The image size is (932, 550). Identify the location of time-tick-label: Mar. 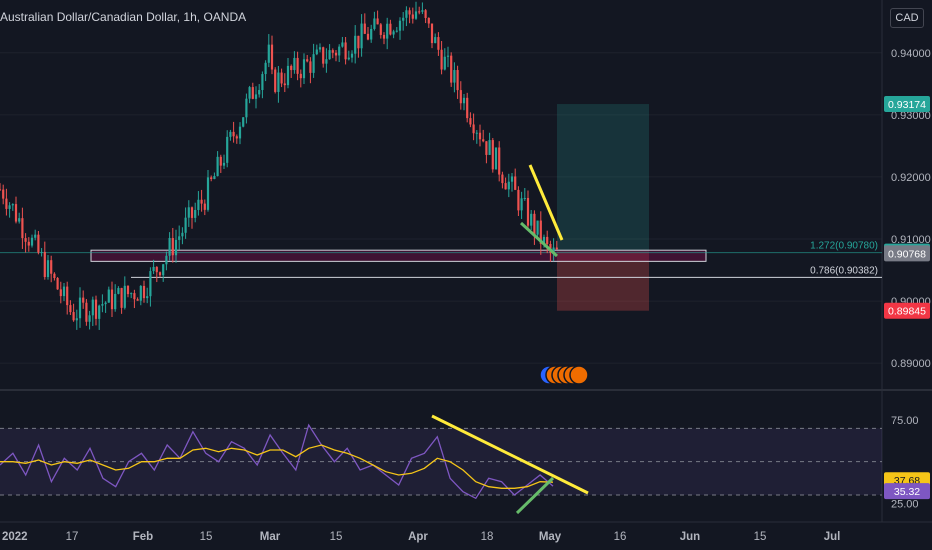
(270, 537).